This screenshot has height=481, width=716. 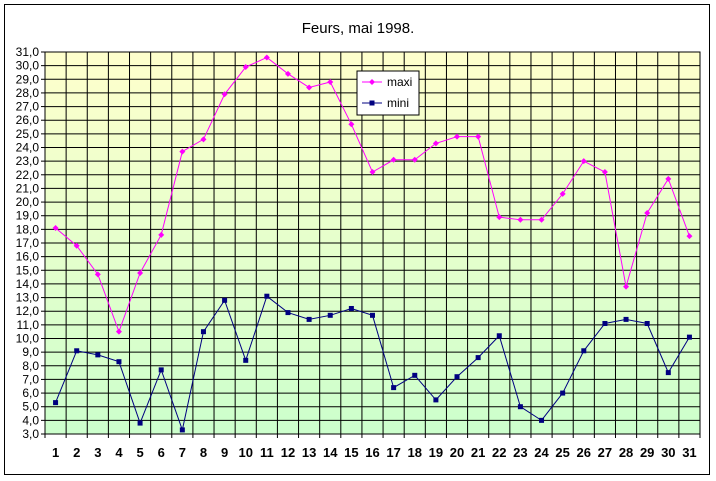 I want to click on x-tick-label: 30, so click(x=668, y=452).